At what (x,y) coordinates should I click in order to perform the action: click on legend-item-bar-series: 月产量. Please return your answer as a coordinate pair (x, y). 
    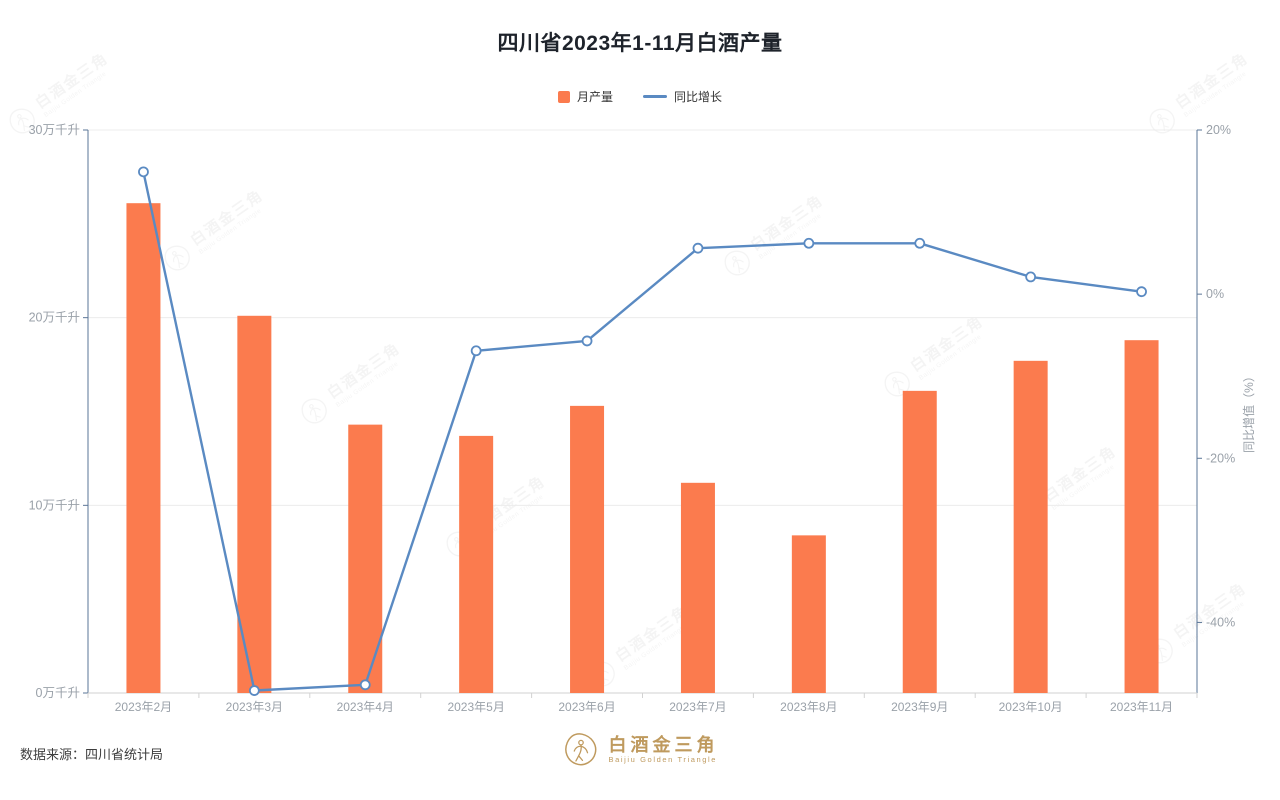
    Looking at the image, I should click on (585, 96).